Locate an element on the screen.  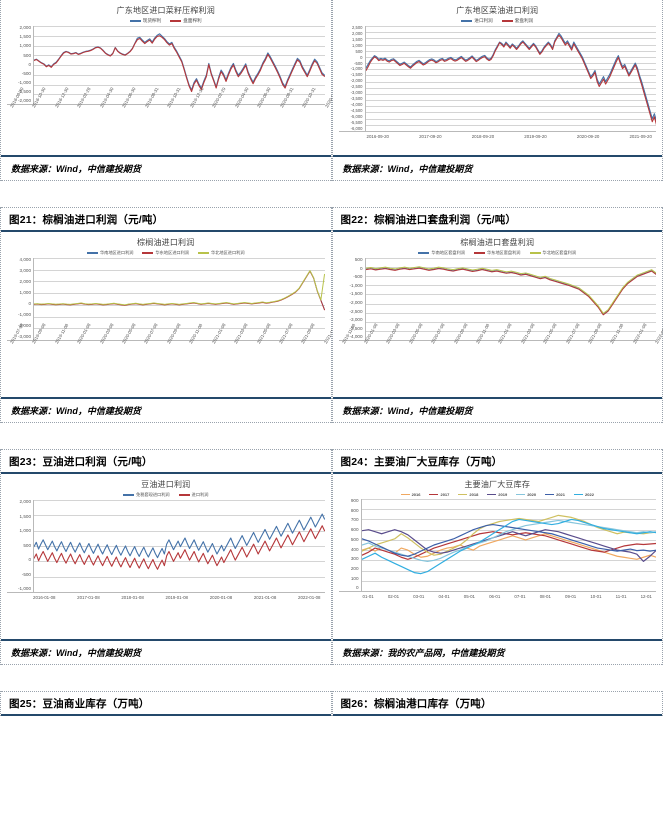
y-tick-label: 400 is located at coordinates (354, 549).